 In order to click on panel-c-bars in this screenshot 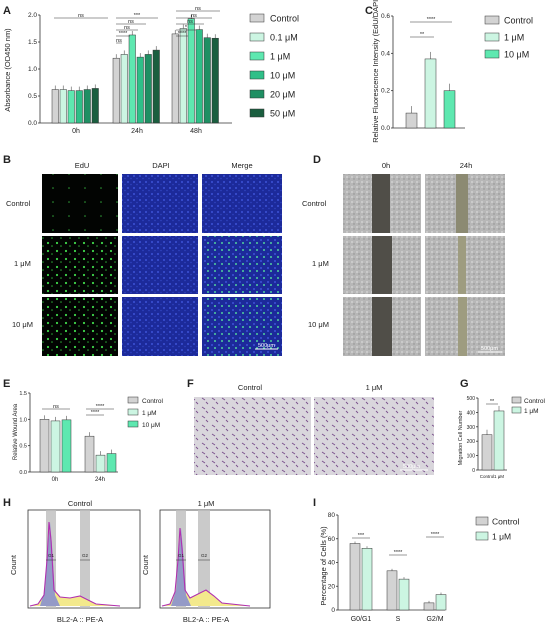, I will do `click(430, 90)`.